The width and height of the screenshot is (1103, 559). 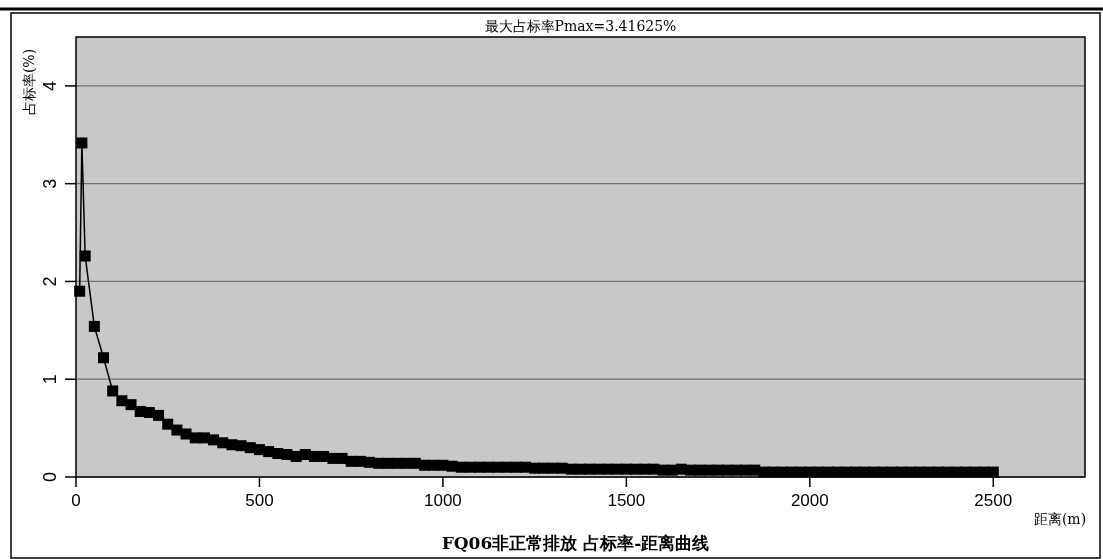 What do you see at coordinates (50, 281) in the screenshot?
I see `y-tick-label: 2` at bounding box center [50, 281].